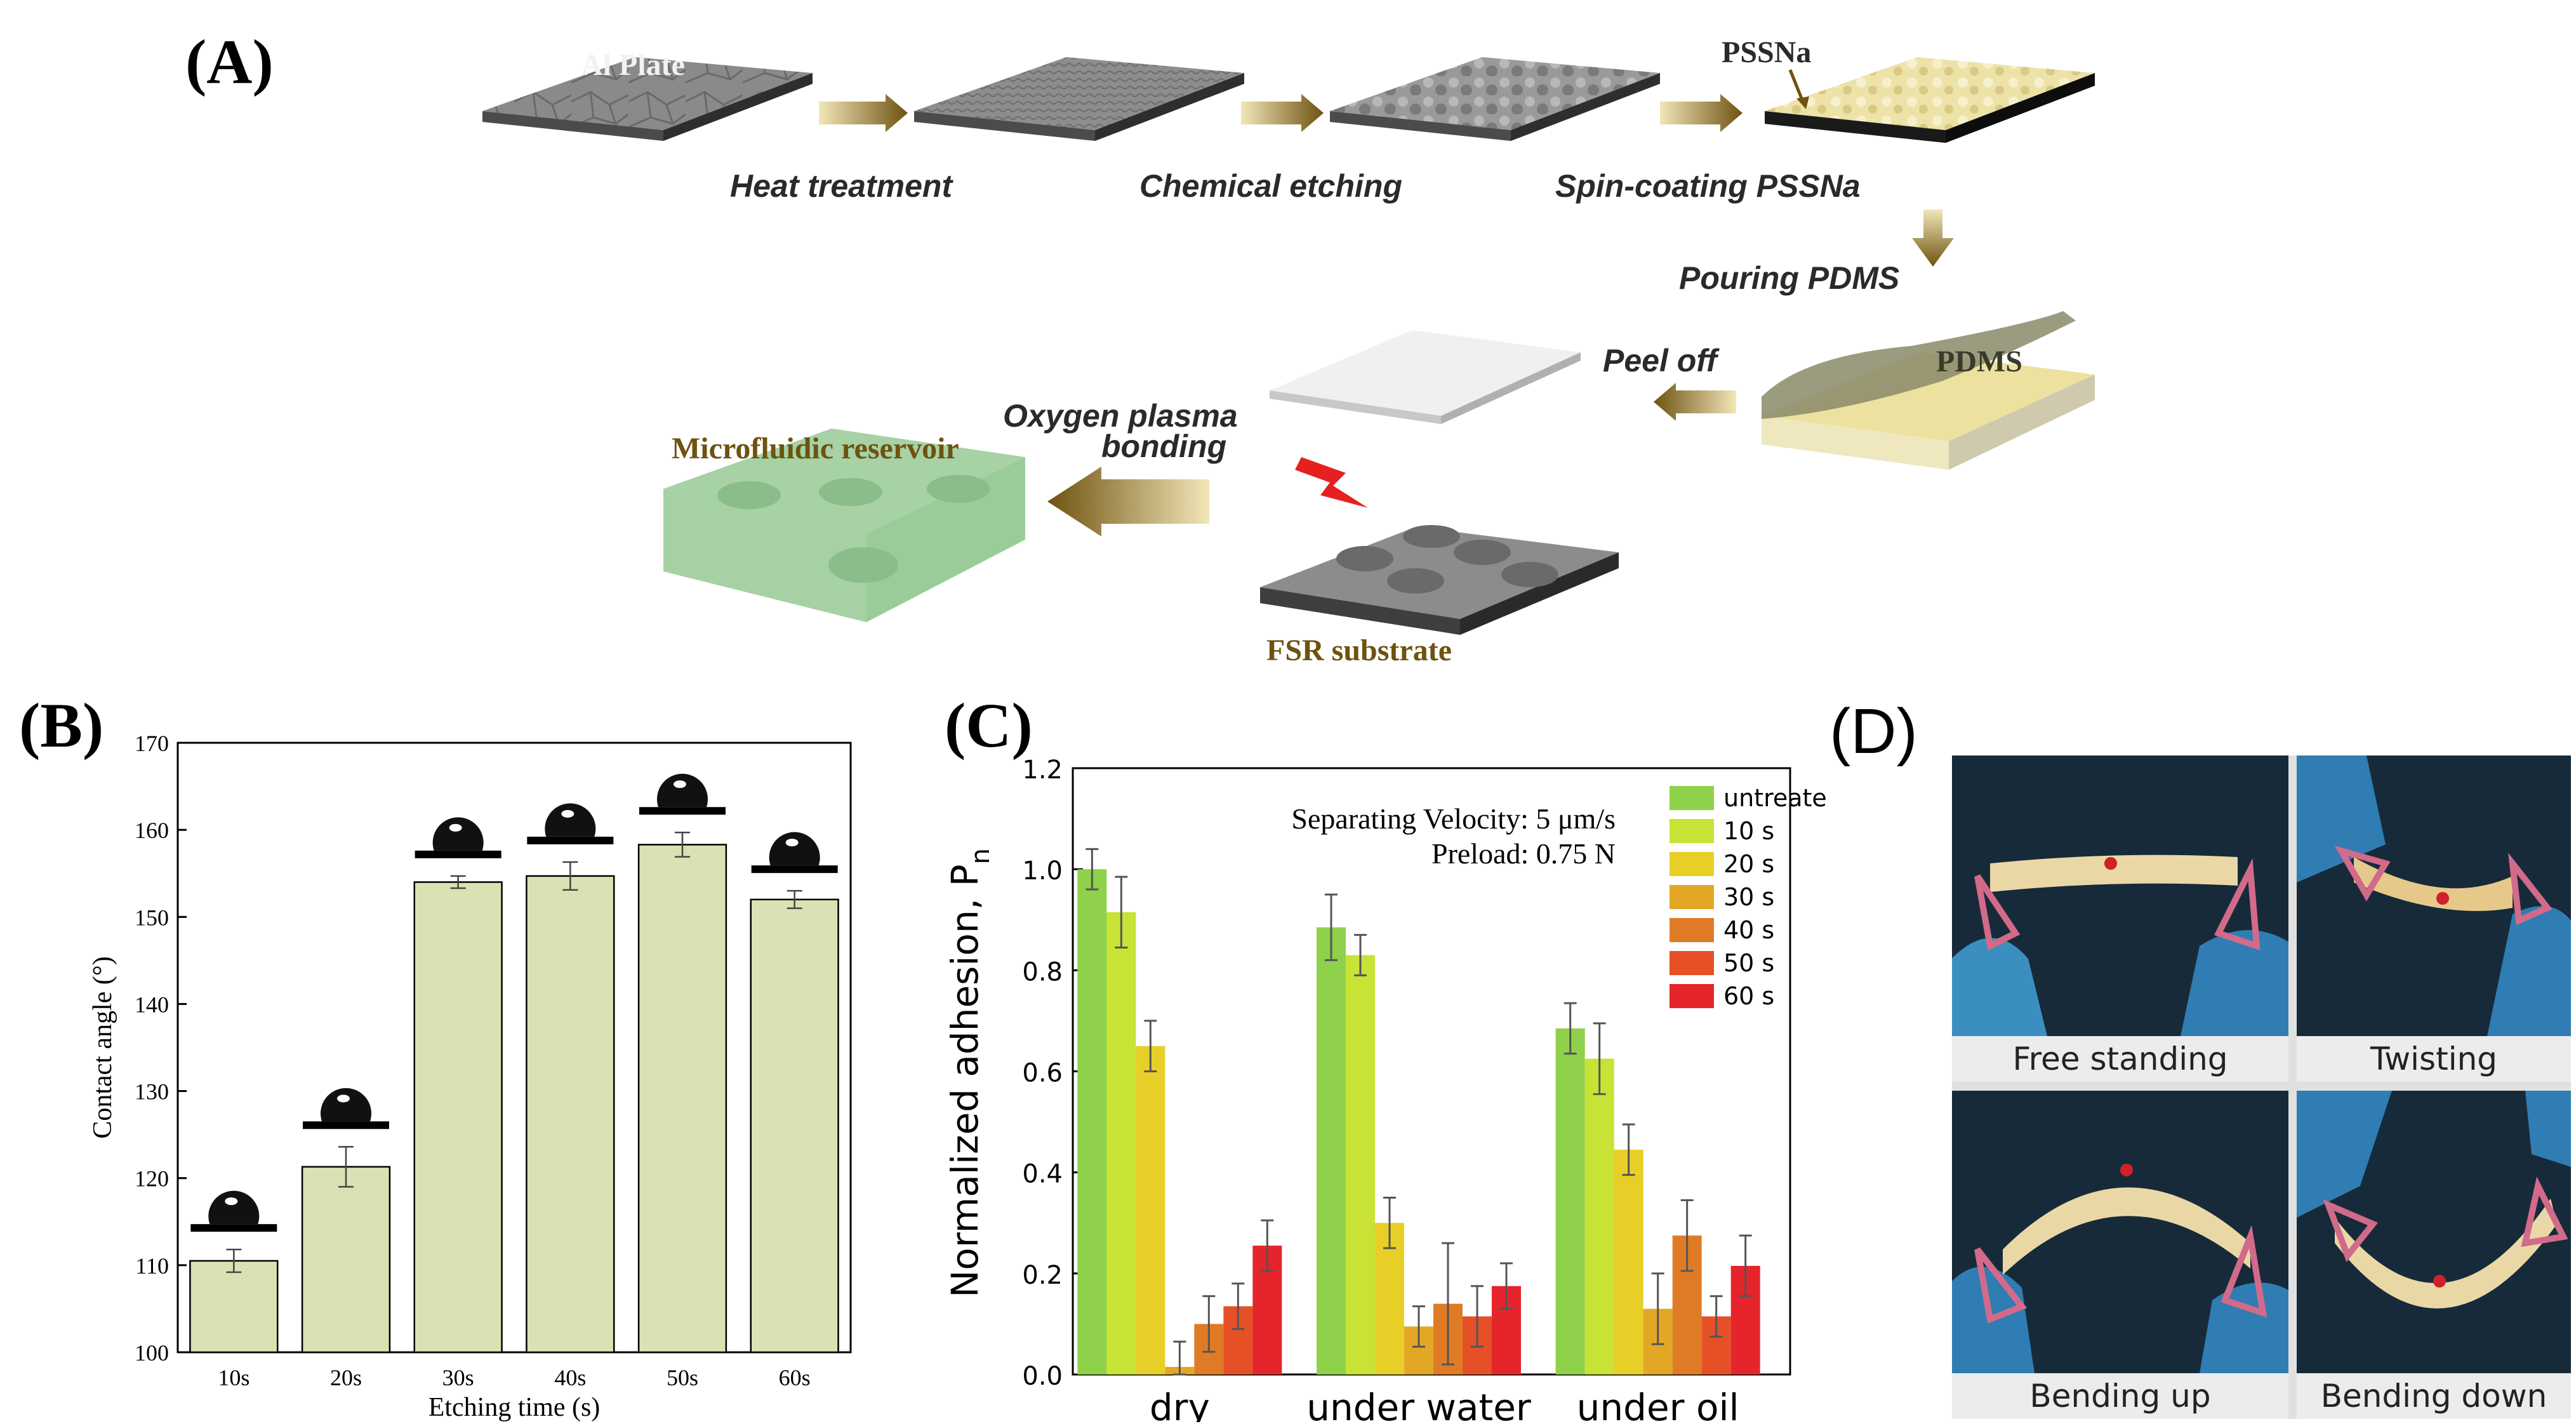  Describe the element at coordinates (844, 525) in the screenshot. I see `microfluidic-reservoir: Microfluidic reservoir` at that location.